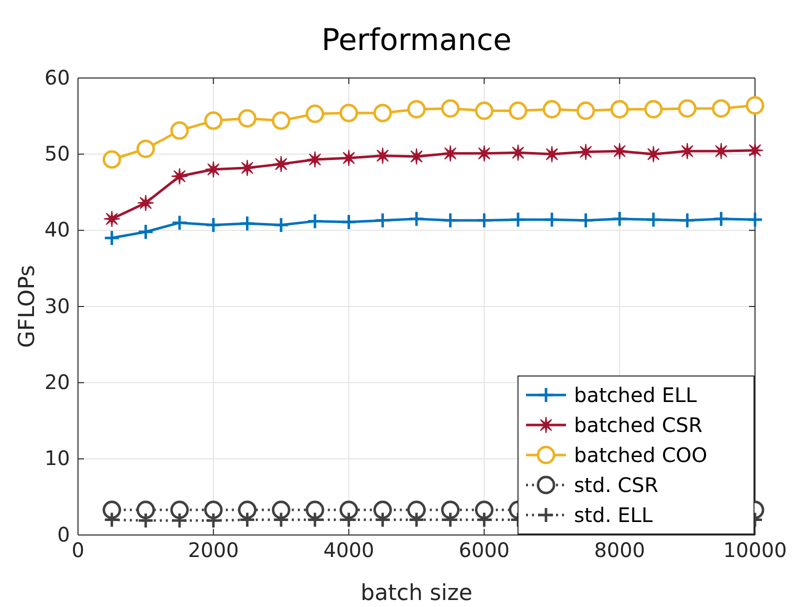 Image resolution: width=792 pixels, height=607 pixels. I want to click on y-axis-title: GFLOPs, so click(27, 306).